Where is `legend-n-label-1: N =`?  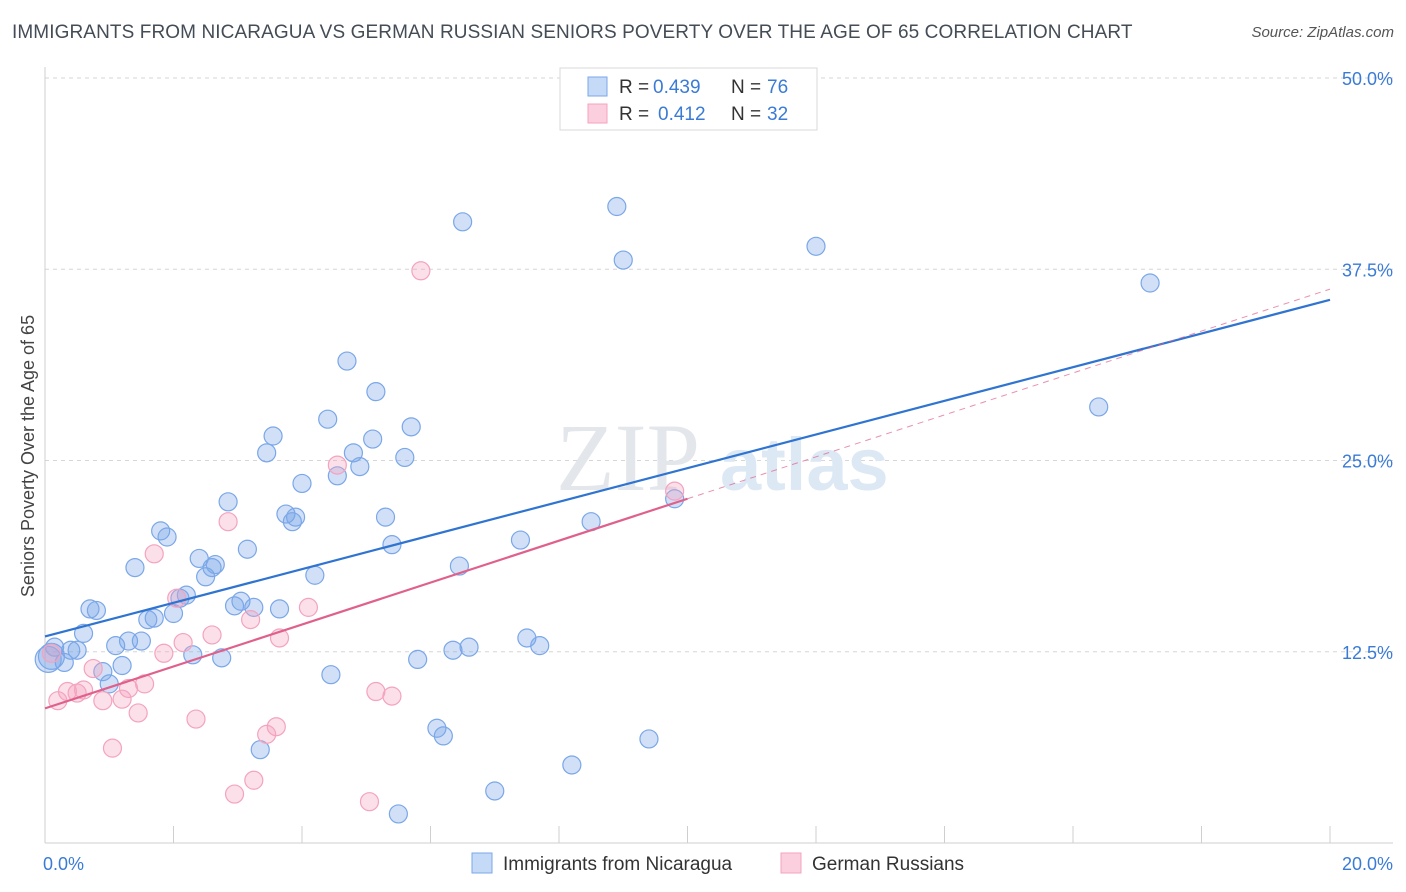
legend-n-label-1: N = is located at coordinates (746, 87).